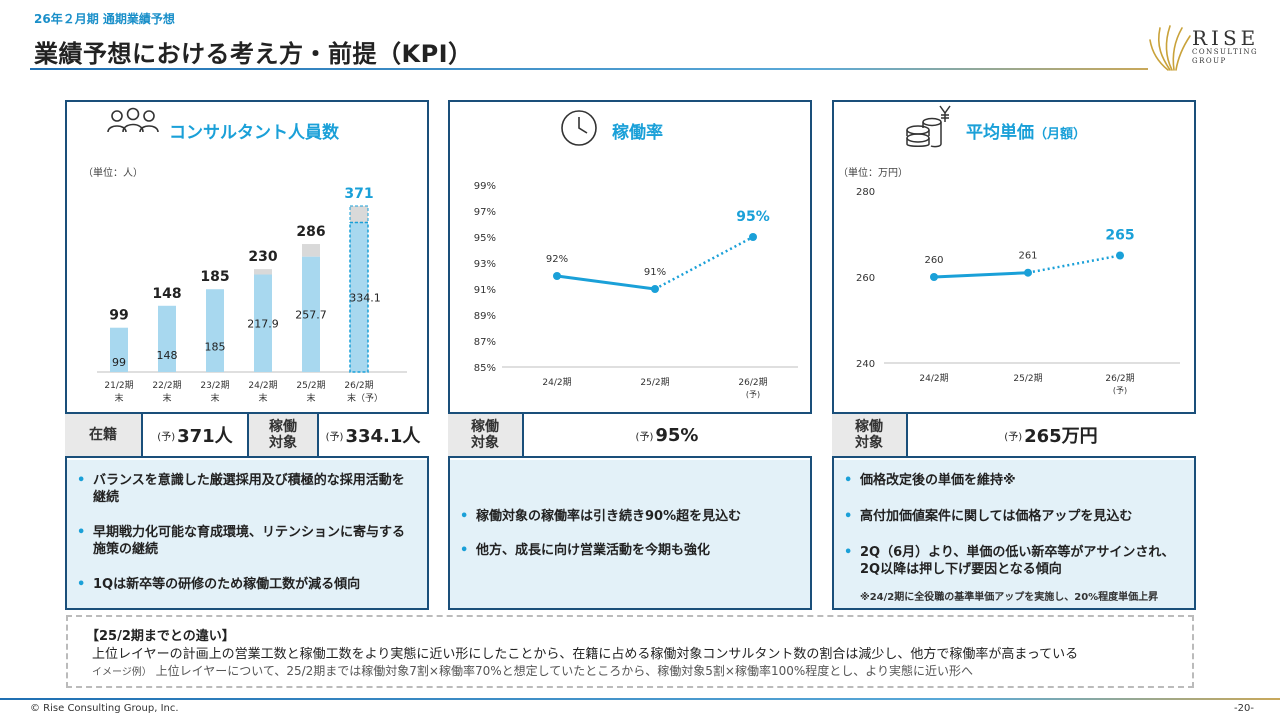 Image resolution: width=1280 pixels, height=720 pixels. I want to click on y-tick-label: 280, so click(865, 192).